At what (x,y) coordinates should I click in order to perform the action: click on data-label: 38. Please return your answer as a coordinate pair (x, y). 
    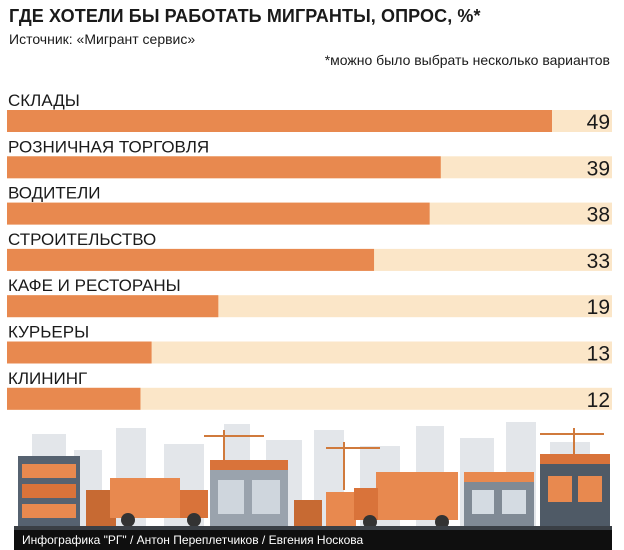
    Looking at the image, I should click on (598, 215).